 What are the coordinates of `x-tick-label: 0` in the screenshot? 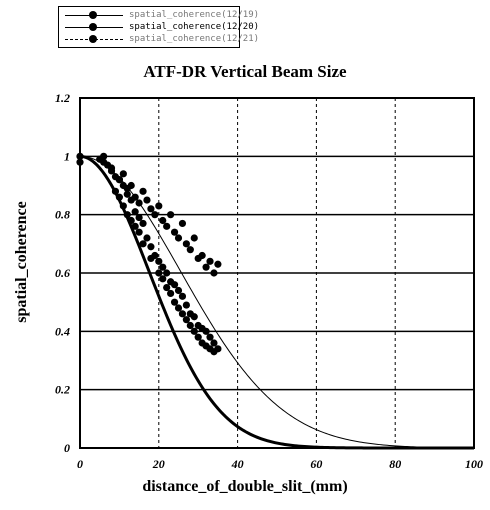 It's located at (80, 464).